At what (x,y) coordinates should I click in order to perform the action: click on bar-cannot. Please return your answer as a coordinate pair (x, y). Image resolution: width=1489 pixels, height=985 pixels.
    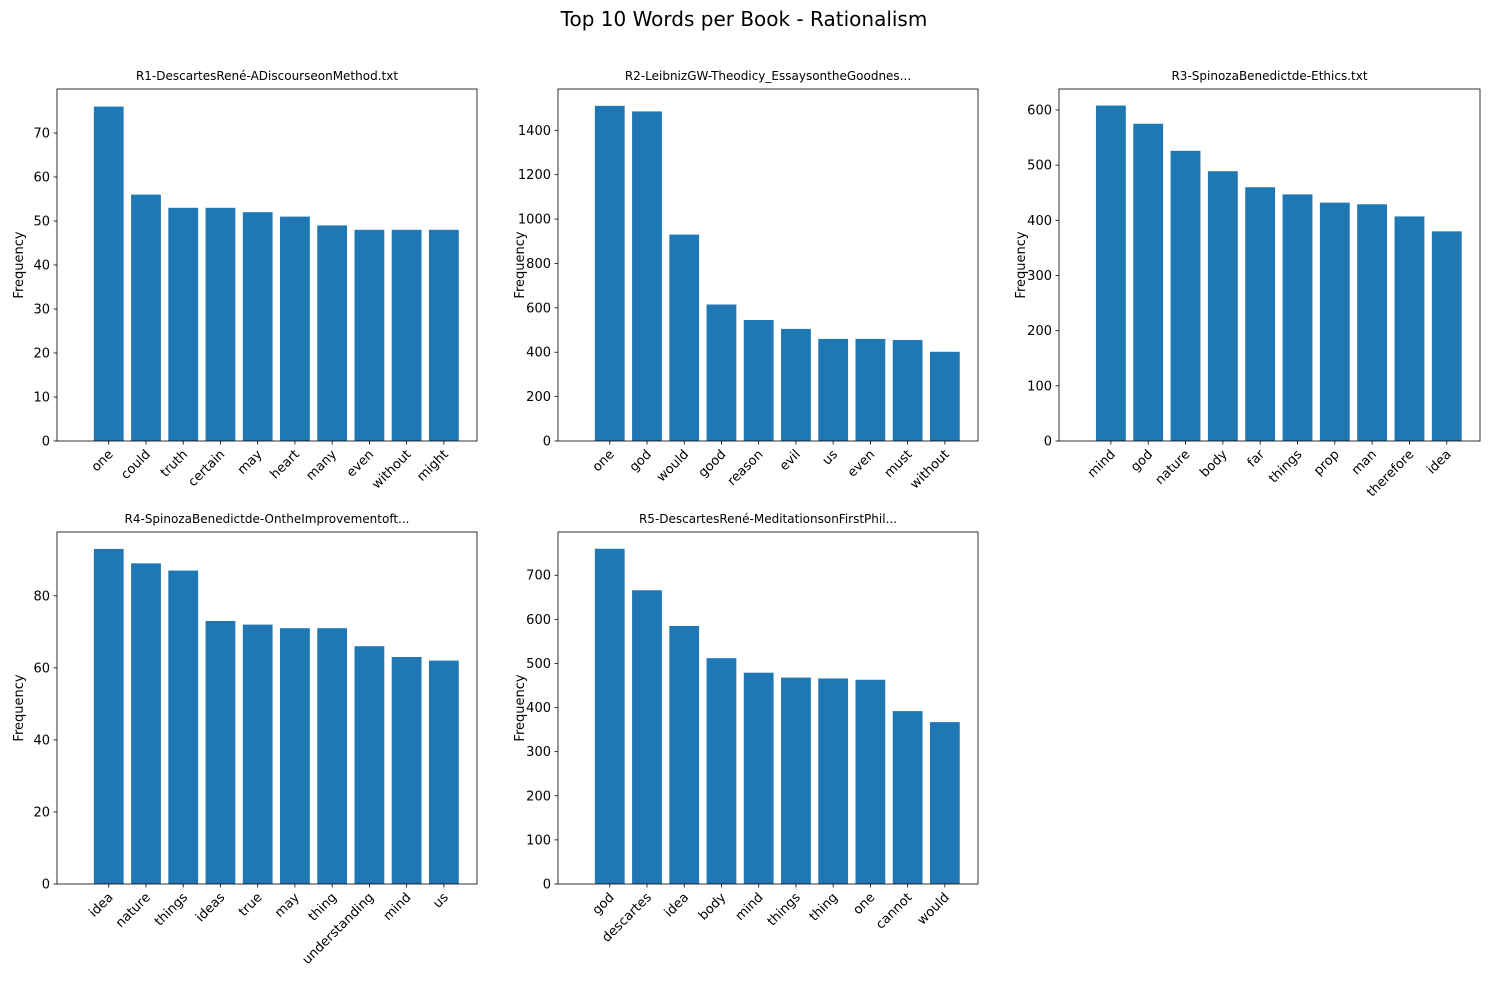
    Looking at the image, I should click on (907, 797).